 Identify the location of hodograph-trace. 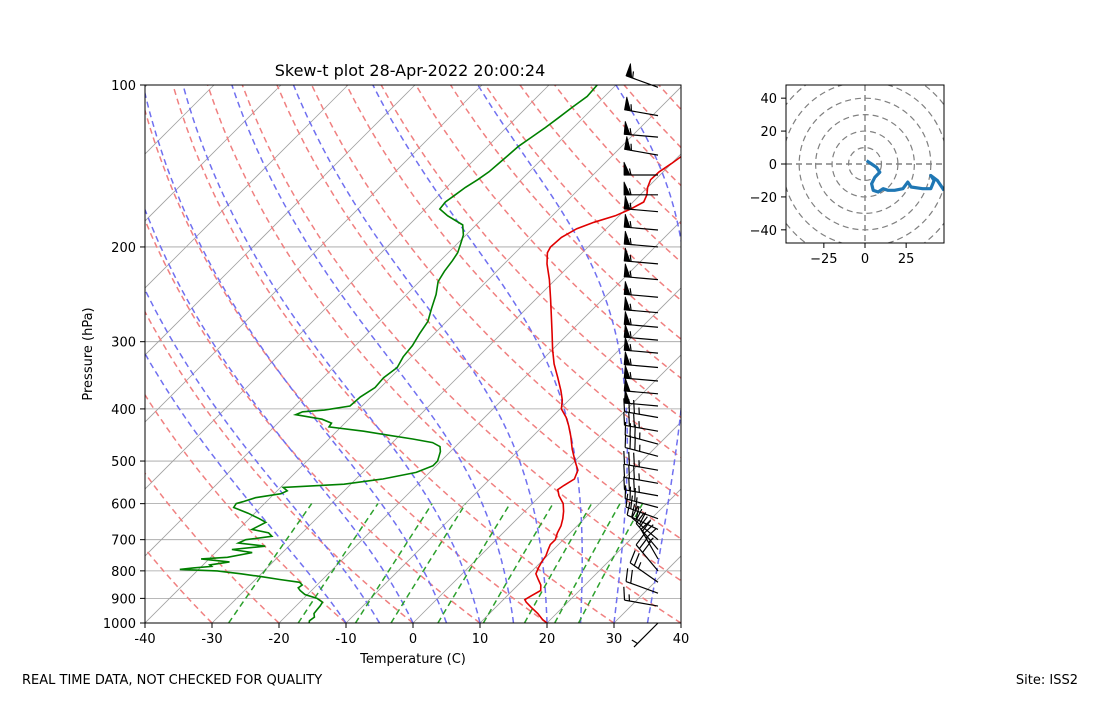
(905, 176).